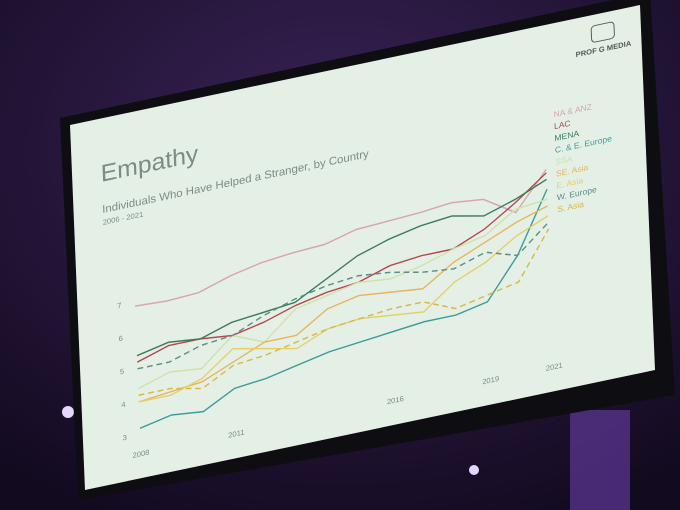 The height and width of the screenshot is (510, 680). I want to click on legend-label: SSA, so click(564, 159).